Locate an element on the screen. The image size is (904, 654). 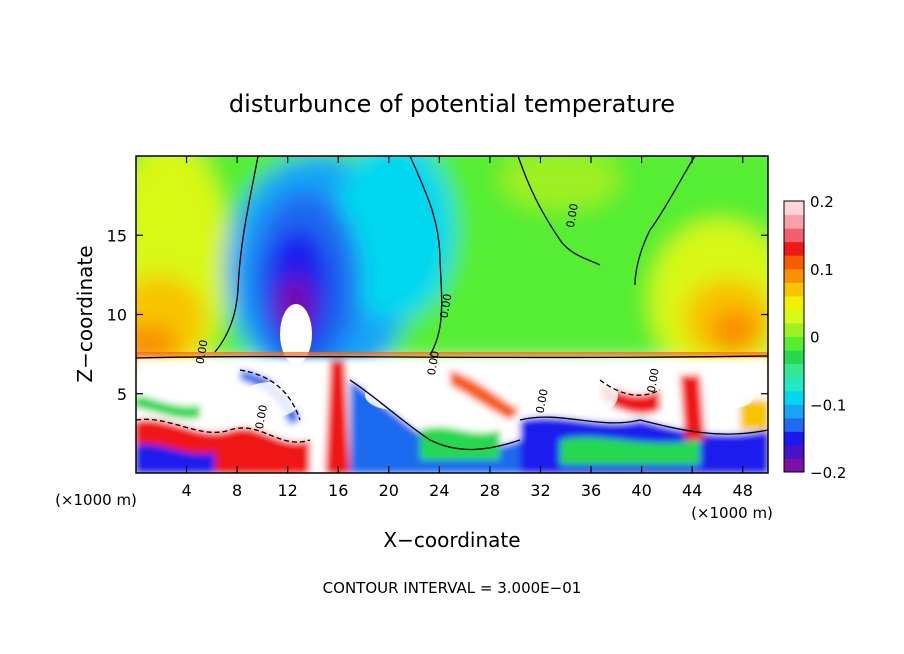
x-unit-label-right: (×1000 m) is located at coordinates (732, 513).